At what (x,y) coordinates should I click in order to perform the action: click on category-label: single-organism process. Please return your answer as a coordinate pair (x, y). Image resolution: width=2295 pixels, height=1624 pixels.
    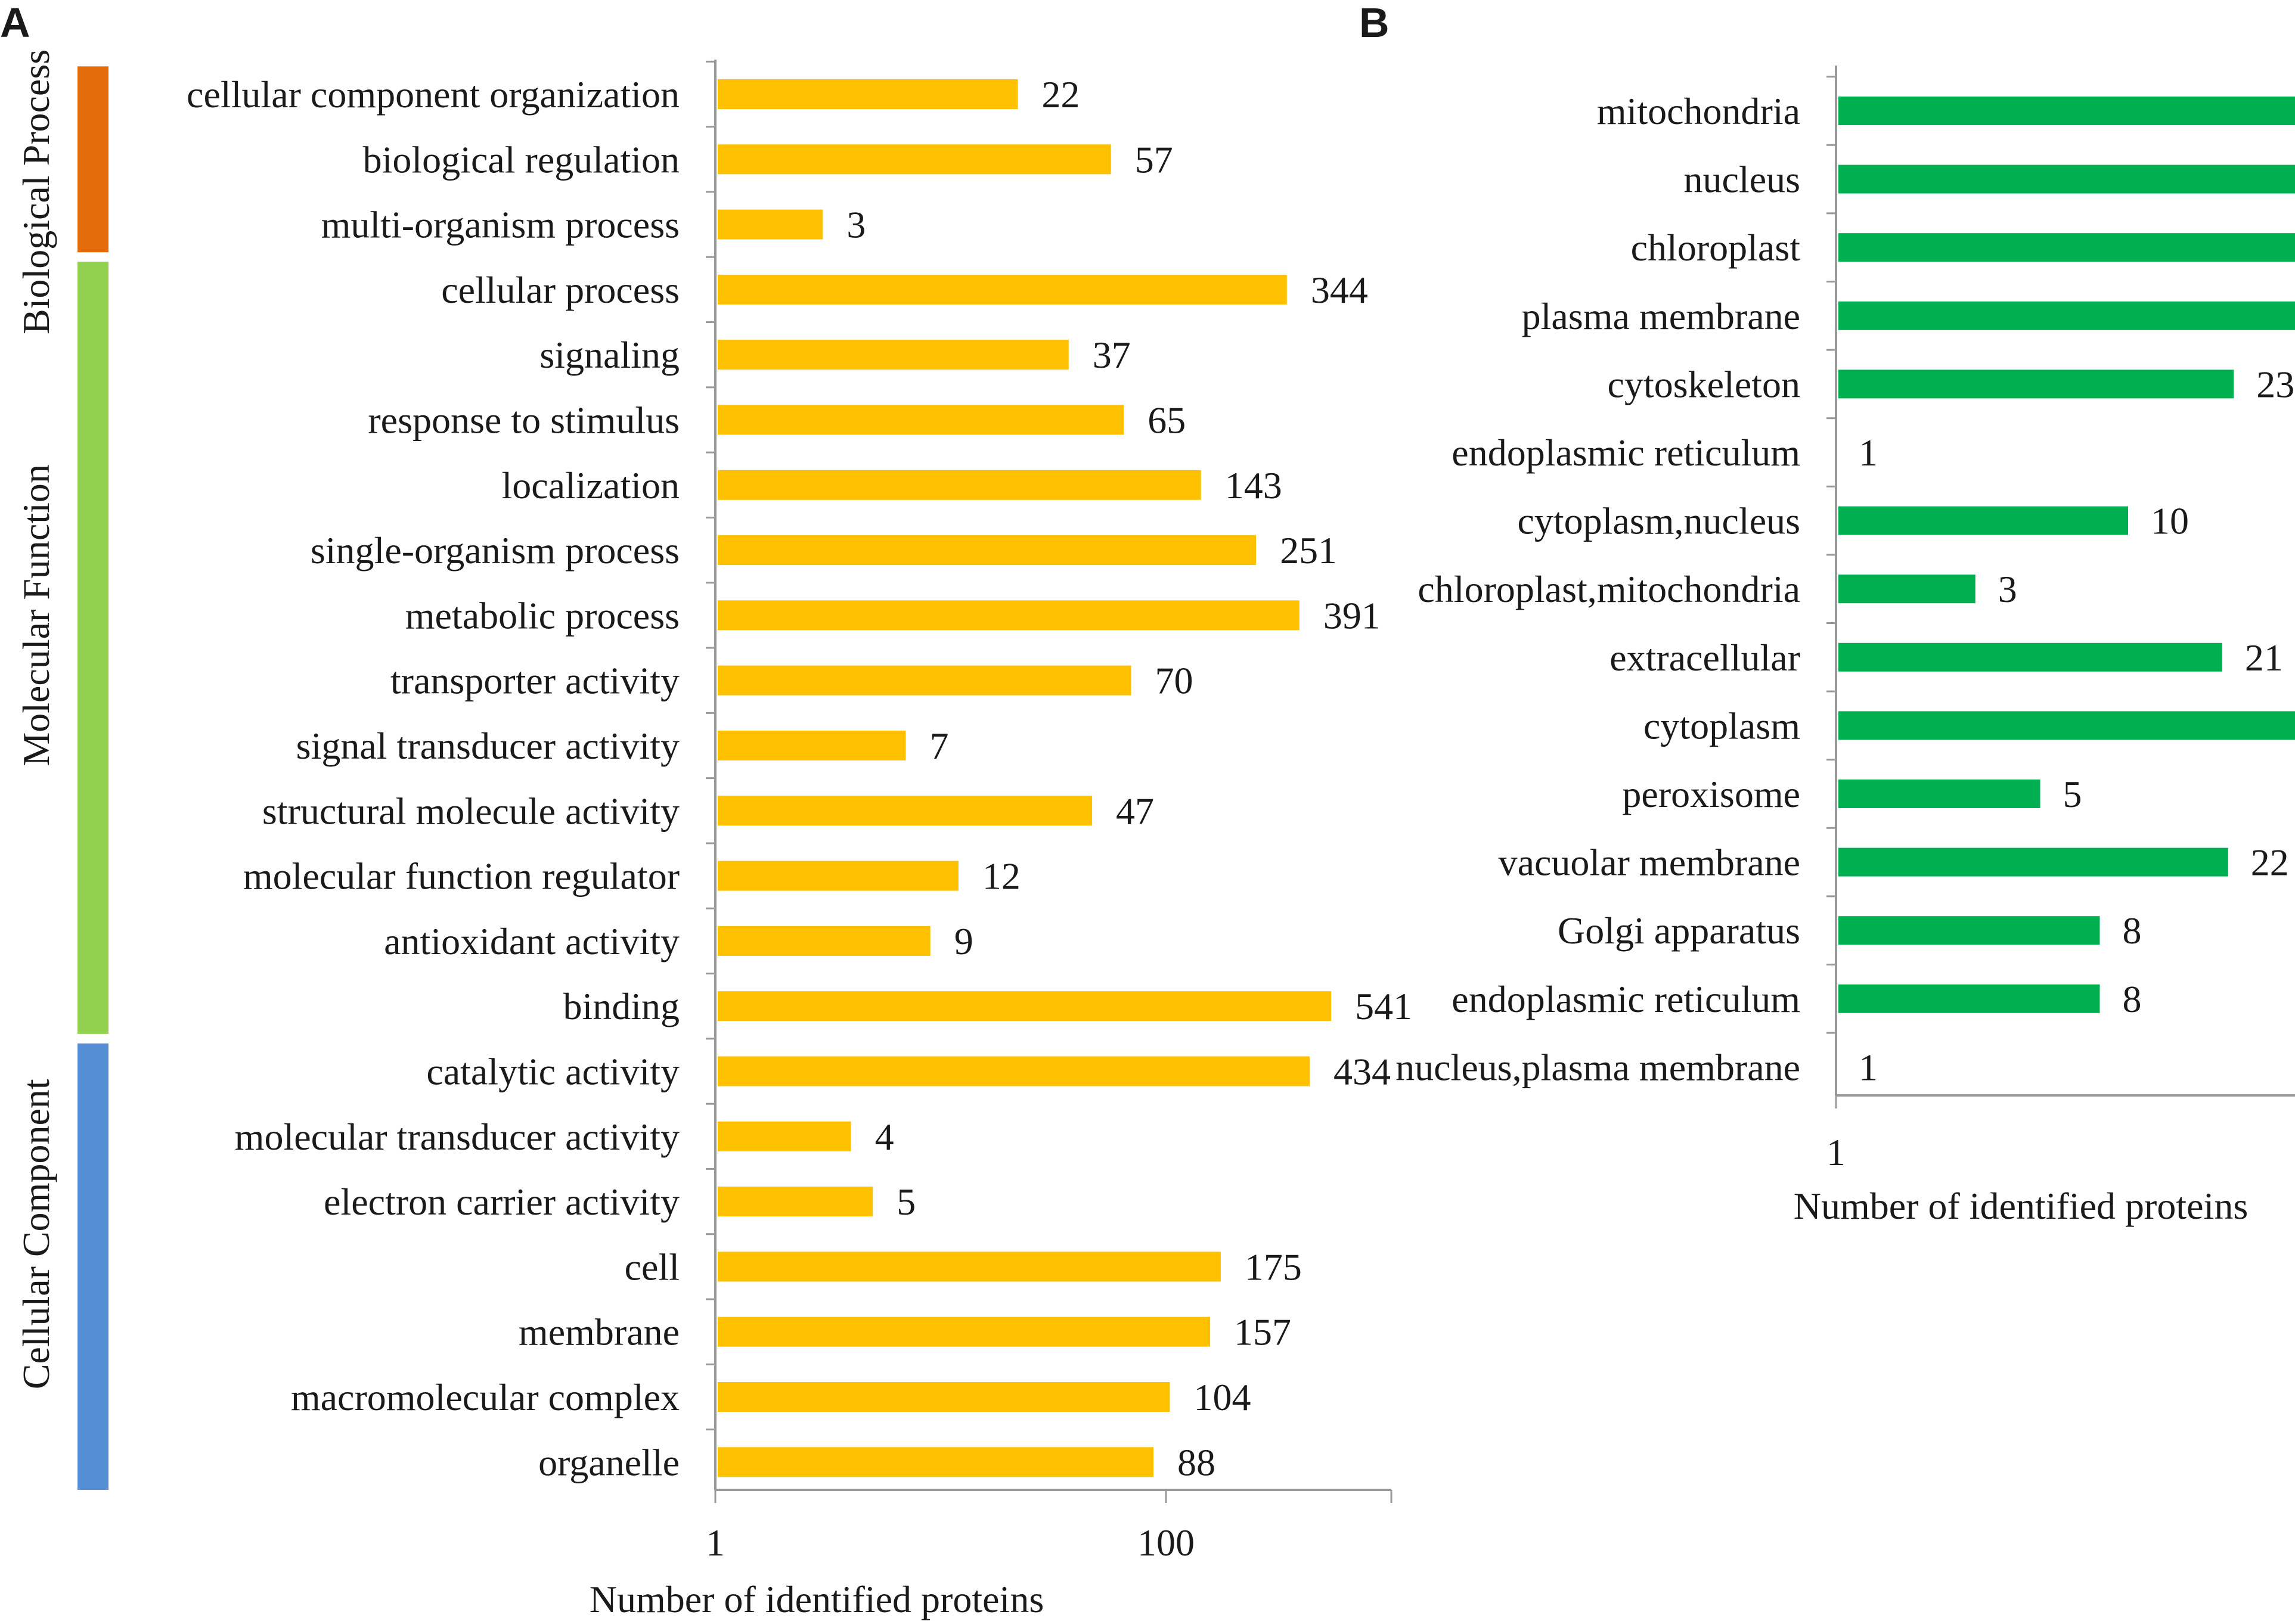
    Looking at the image, I should click on (496, 550).